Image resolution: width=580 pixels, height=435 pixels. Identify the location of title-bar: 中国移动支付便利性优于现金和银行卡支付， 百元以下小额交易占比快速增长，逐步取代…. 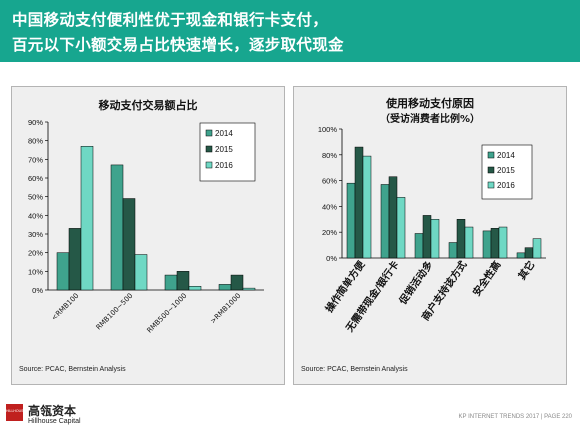
(290, 31).